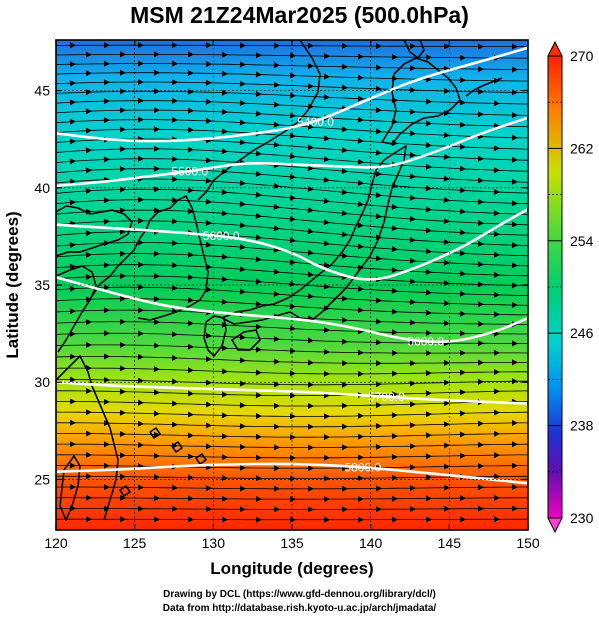 This screenshot has height=625, width=599. Describe the element at coordinates (12, 284) in the screenshot. I see `y-axis-title: Latitude (degrees)` at that location.